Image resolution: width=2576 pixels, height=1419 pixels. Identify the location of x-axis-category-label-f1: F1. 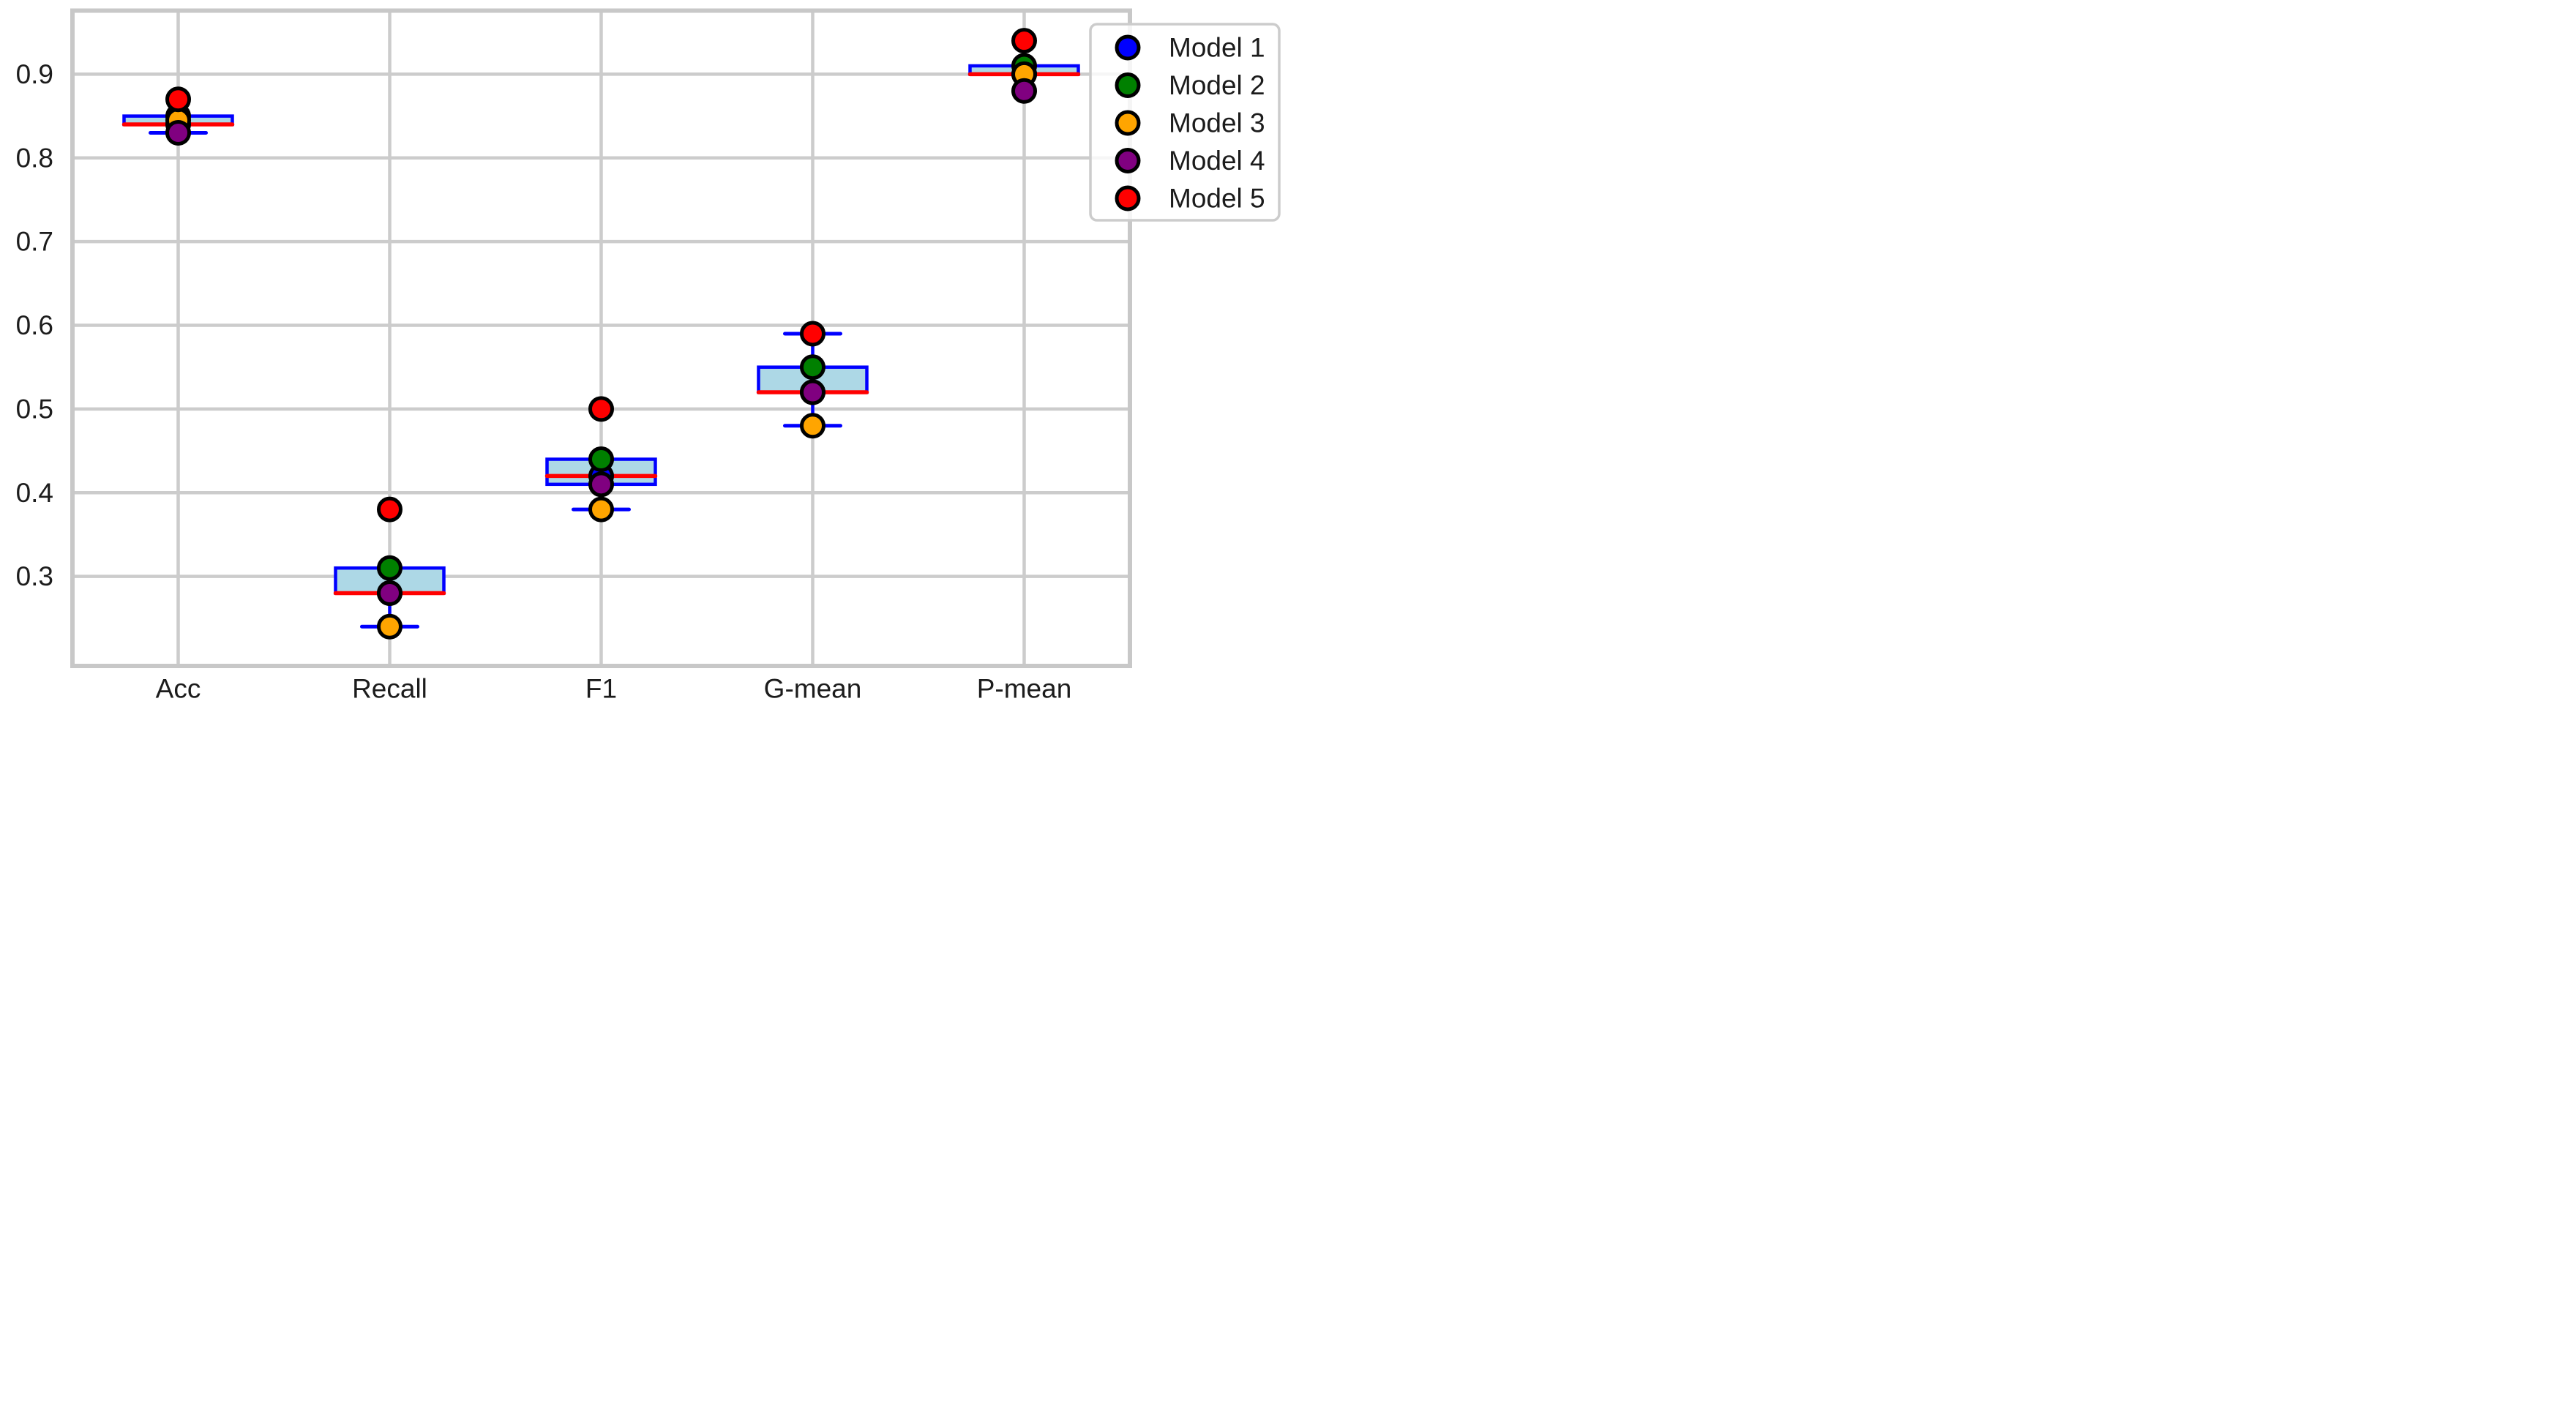
(601, 689).